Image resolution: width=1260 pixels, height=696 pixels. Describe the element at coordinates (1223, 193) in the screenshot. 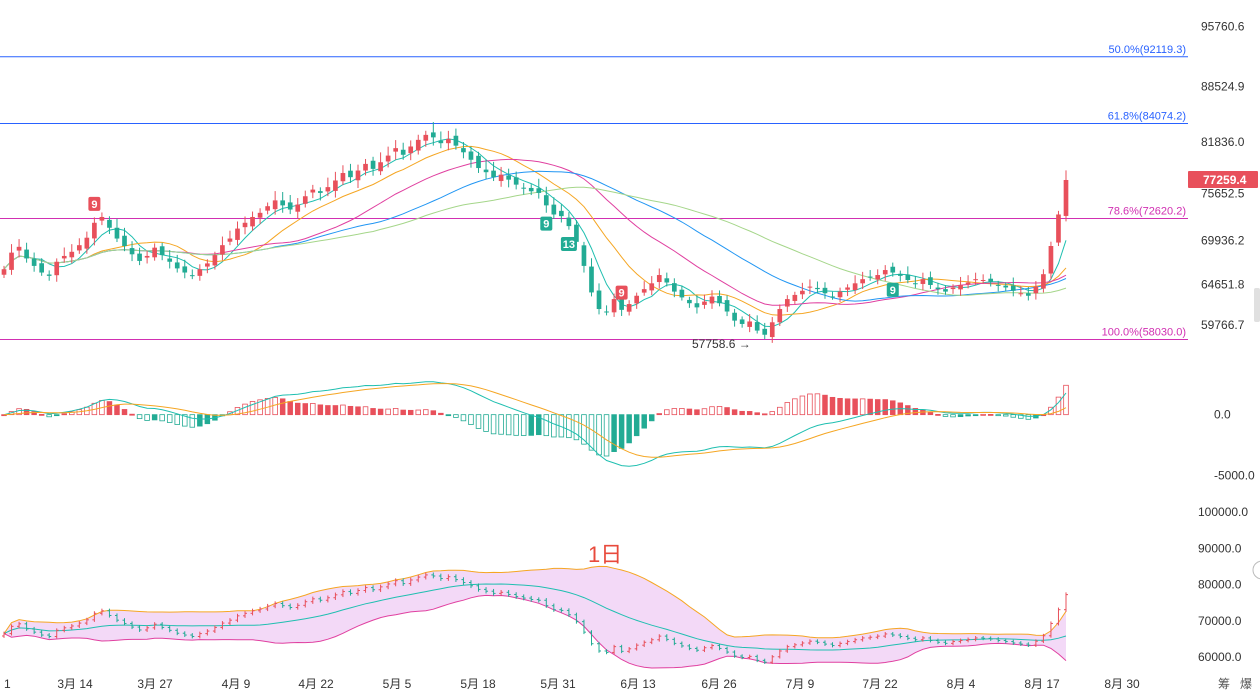

I see `price-tick-3: 75652.5` at that location.